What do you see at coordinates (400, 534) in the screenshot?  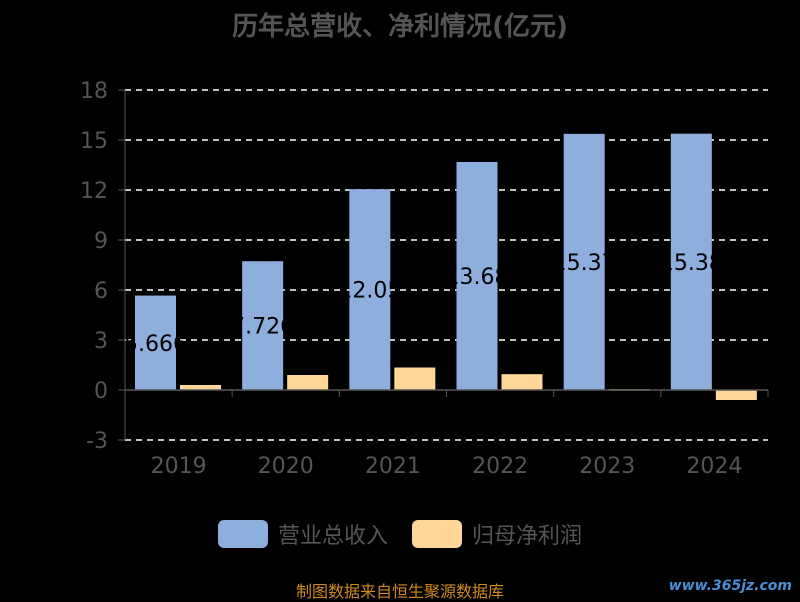 I see `legend: 营业总收入 归母净利润` at bounding box center [400, 534].